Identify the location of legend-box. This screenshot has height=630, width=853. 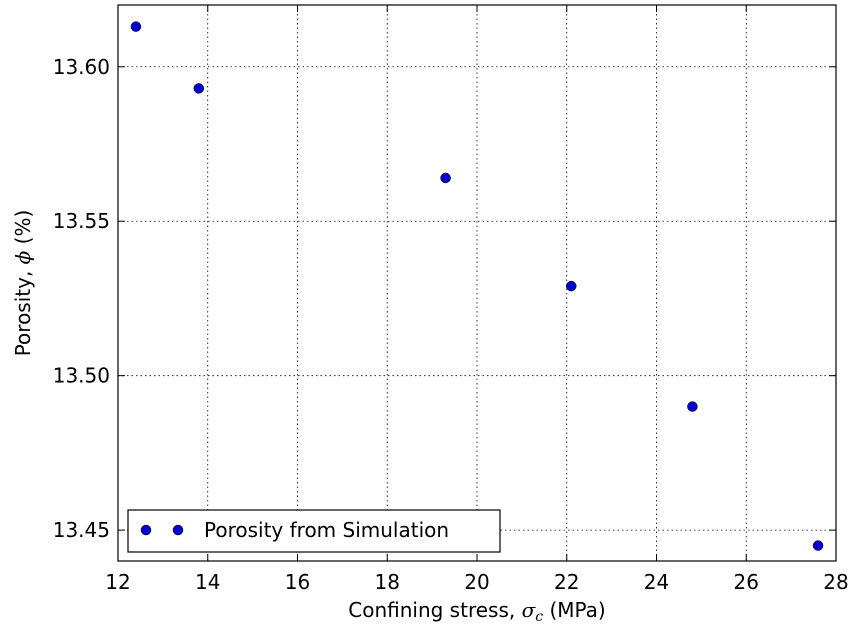
(314, 531).